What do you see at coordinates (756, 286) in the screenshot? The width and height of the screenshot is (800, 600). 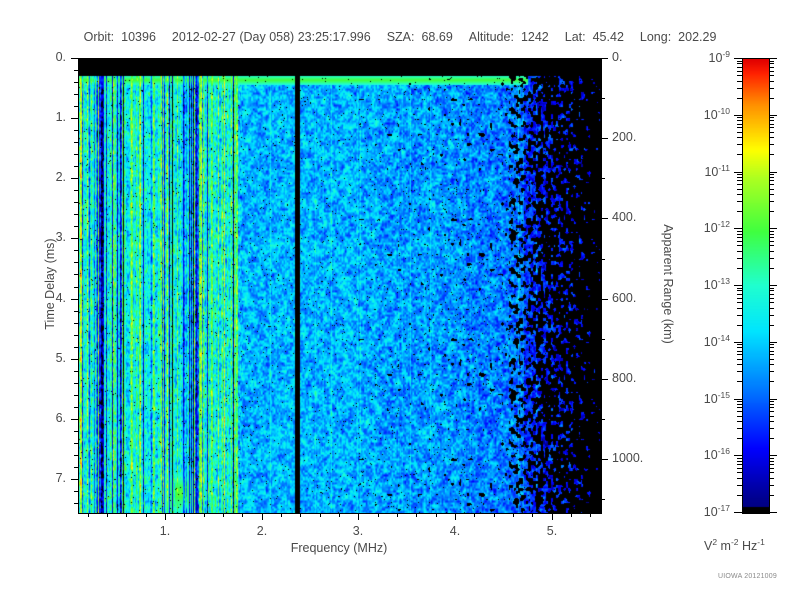 I see `colorbar-canvas` at bounding box center [756, 286].